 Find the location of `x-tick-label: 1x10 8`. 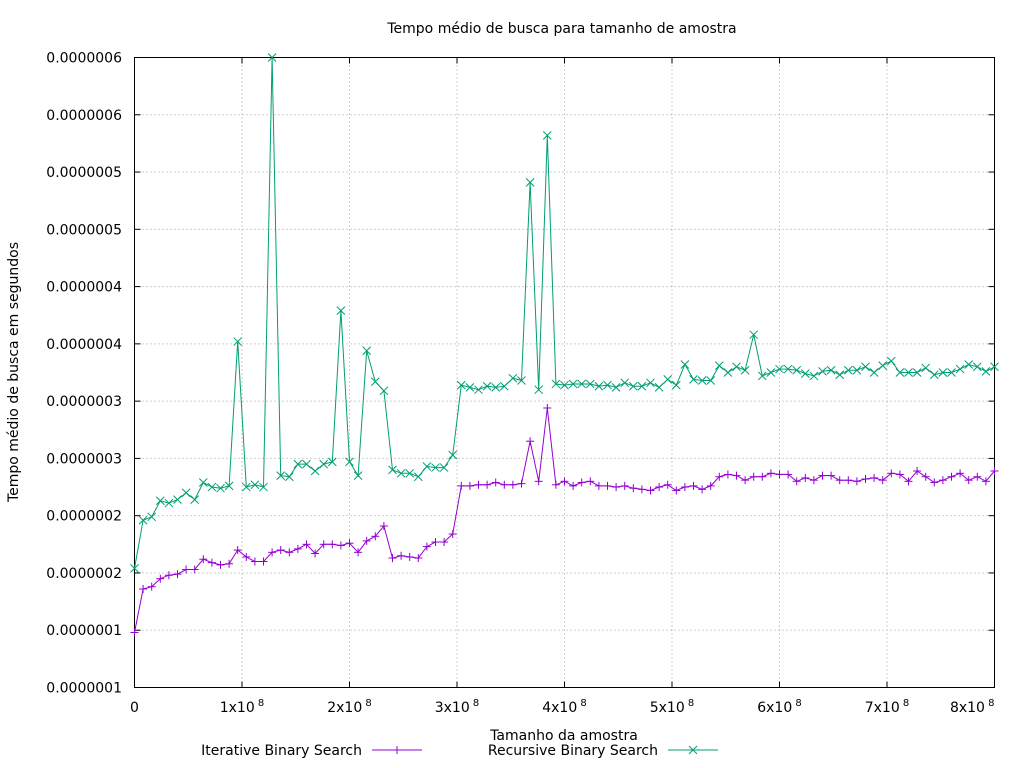

x-tick-label: 1x10 8 is located at coordinates (242, 707).